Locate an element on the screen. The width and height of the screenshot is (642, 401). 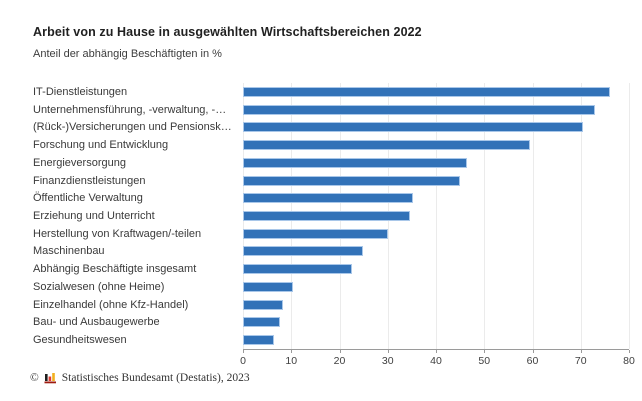
category-label: Öffentliche Verwaltung is located at coordinates (88, 198).